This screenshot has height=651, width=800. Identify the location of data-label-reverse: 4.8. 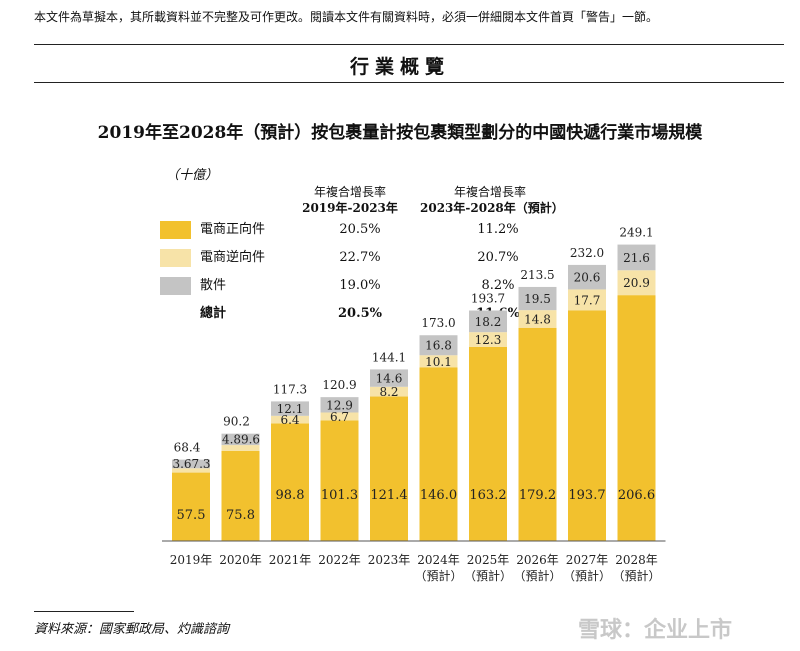
(231, 439).